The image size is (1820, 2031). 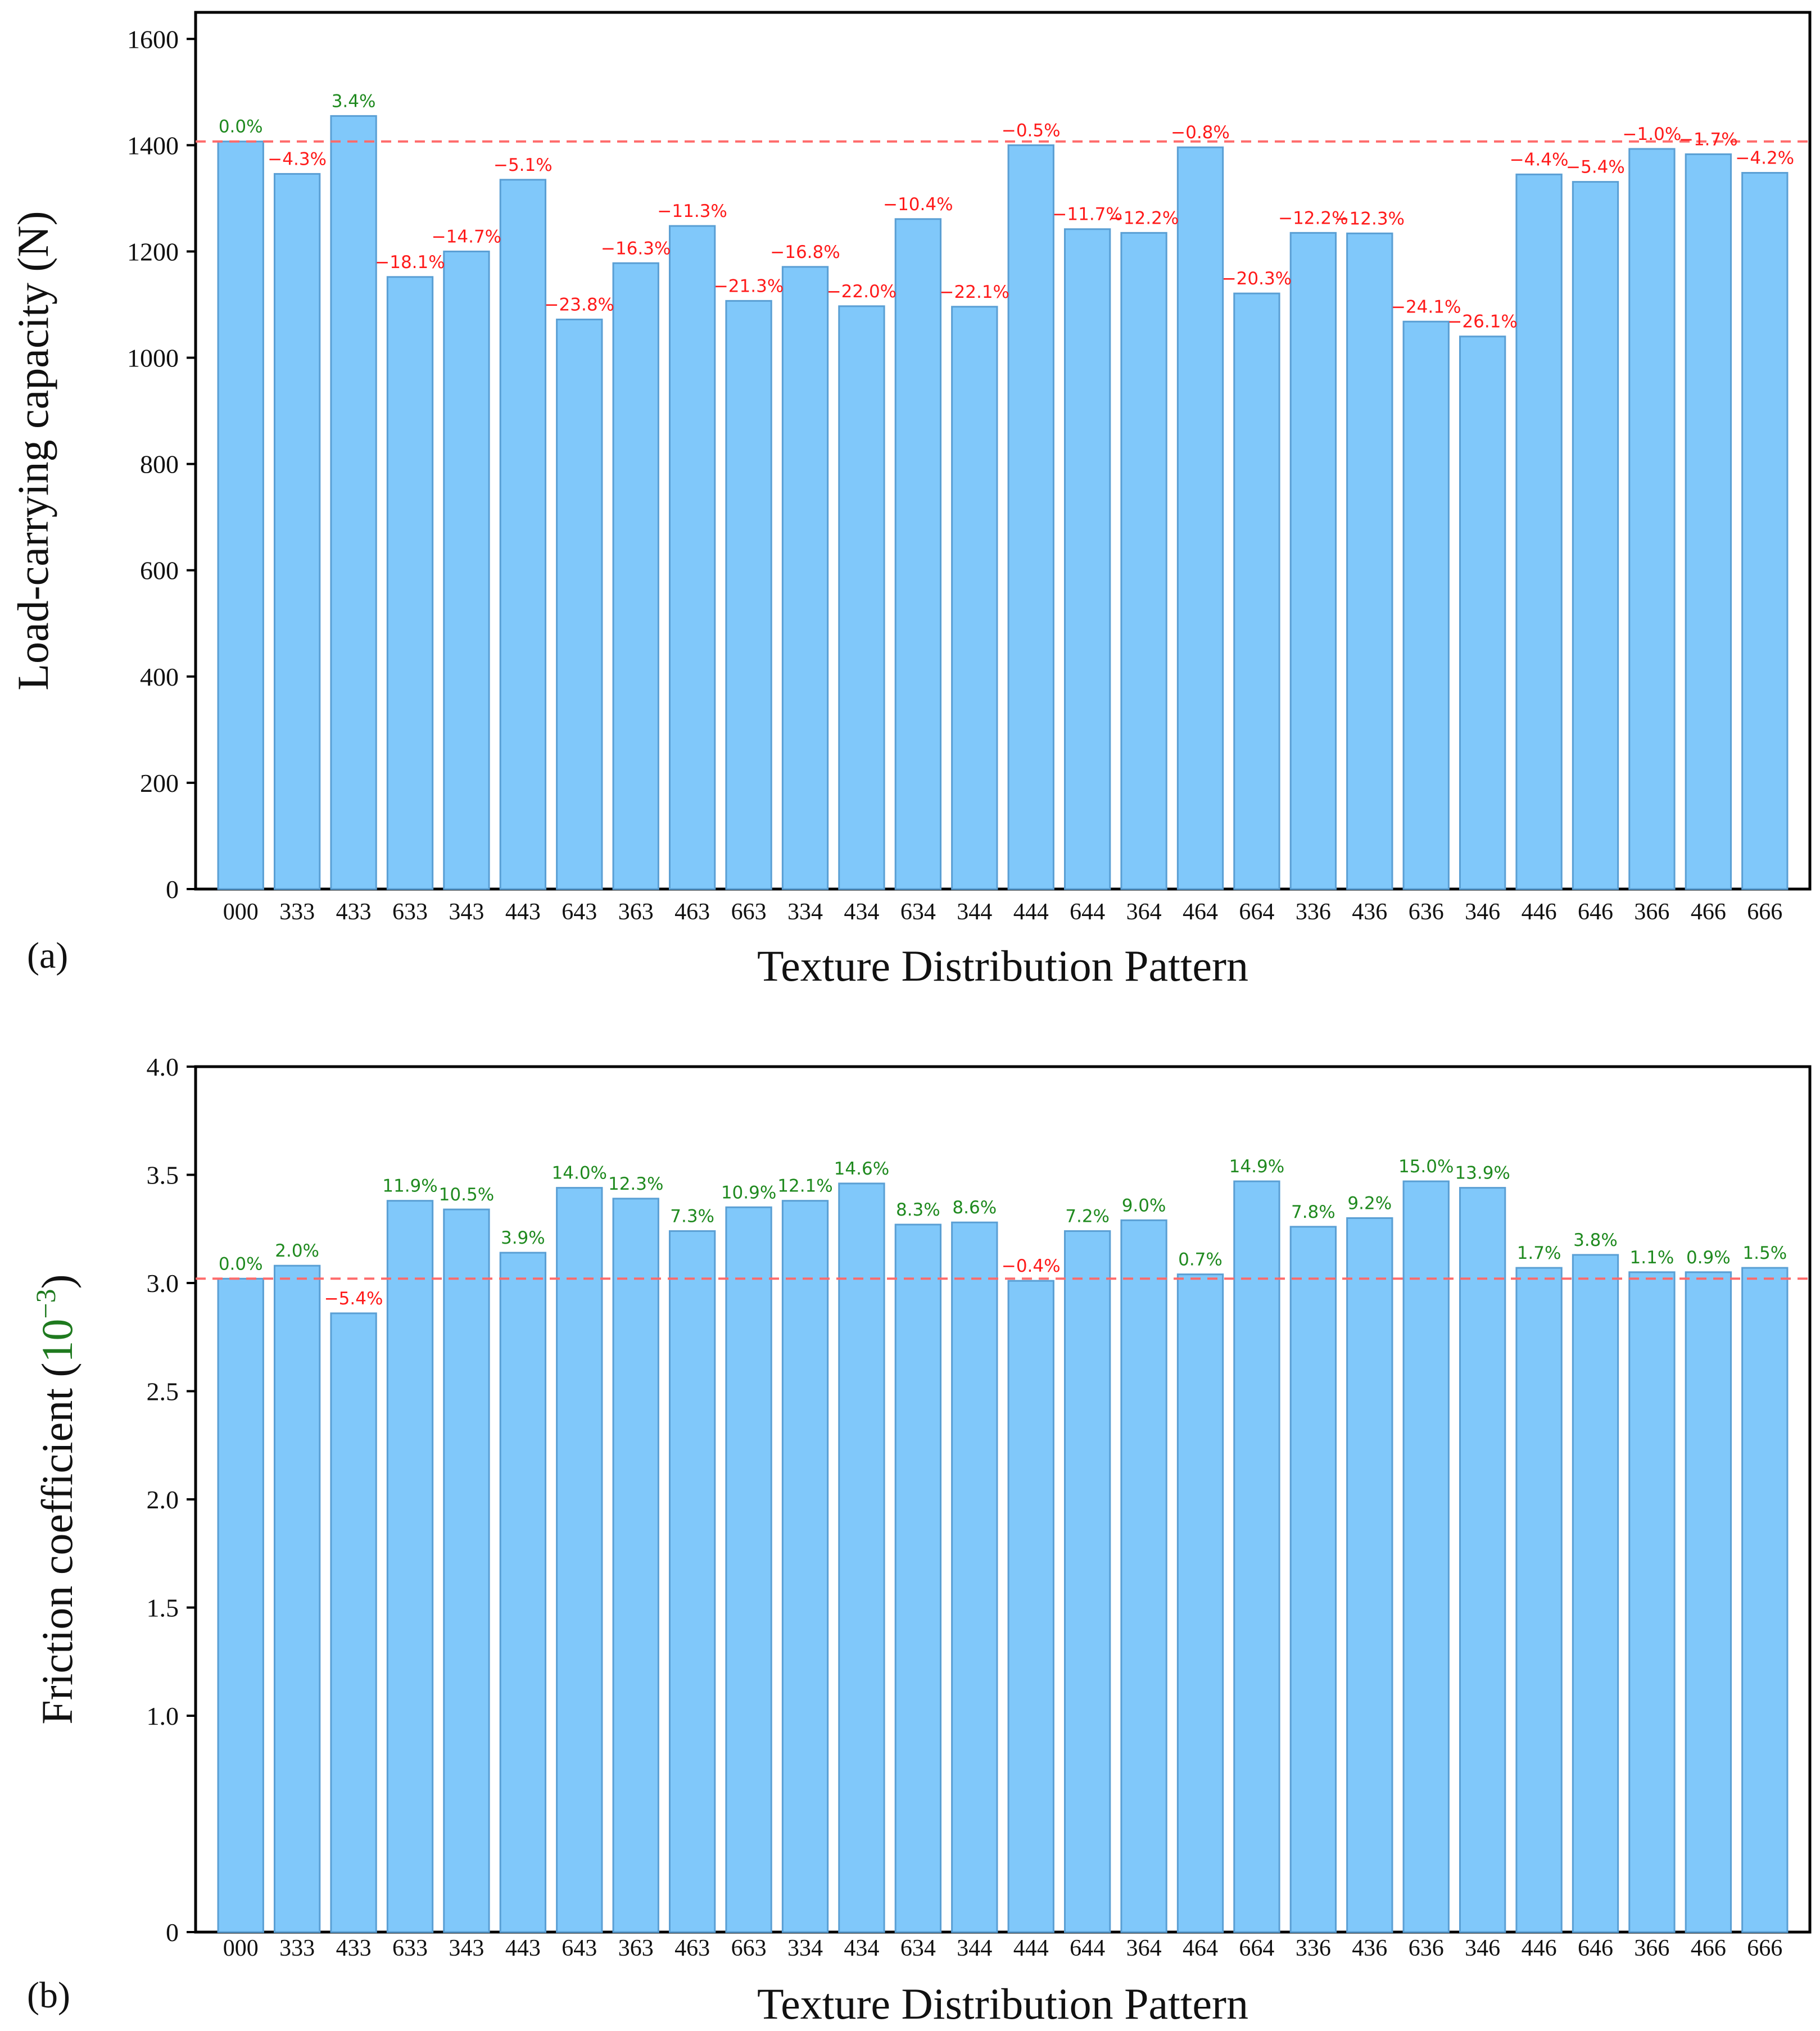 I want to click on data-label: 9.2%, so click(x=1369, y=1204).